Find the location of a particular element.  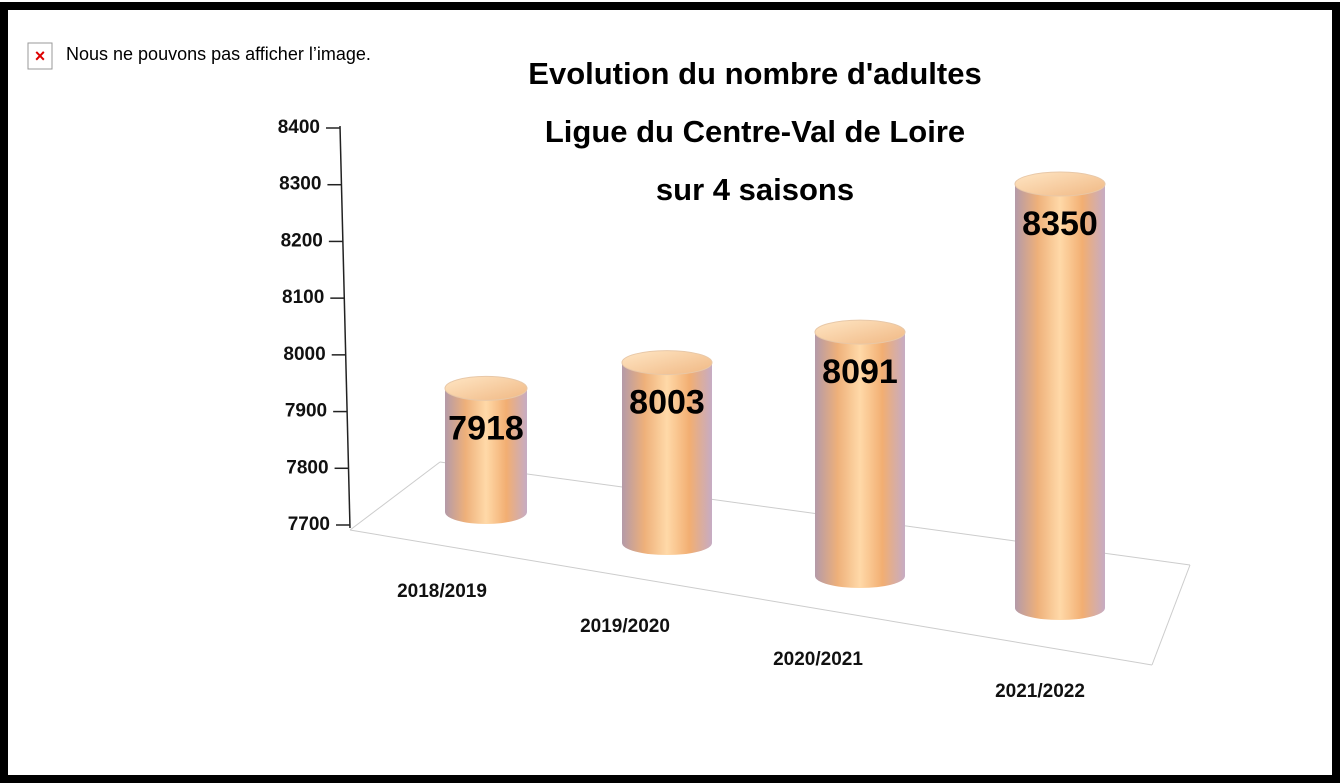

value-label: 8091 is located at coordinates (860, 372).